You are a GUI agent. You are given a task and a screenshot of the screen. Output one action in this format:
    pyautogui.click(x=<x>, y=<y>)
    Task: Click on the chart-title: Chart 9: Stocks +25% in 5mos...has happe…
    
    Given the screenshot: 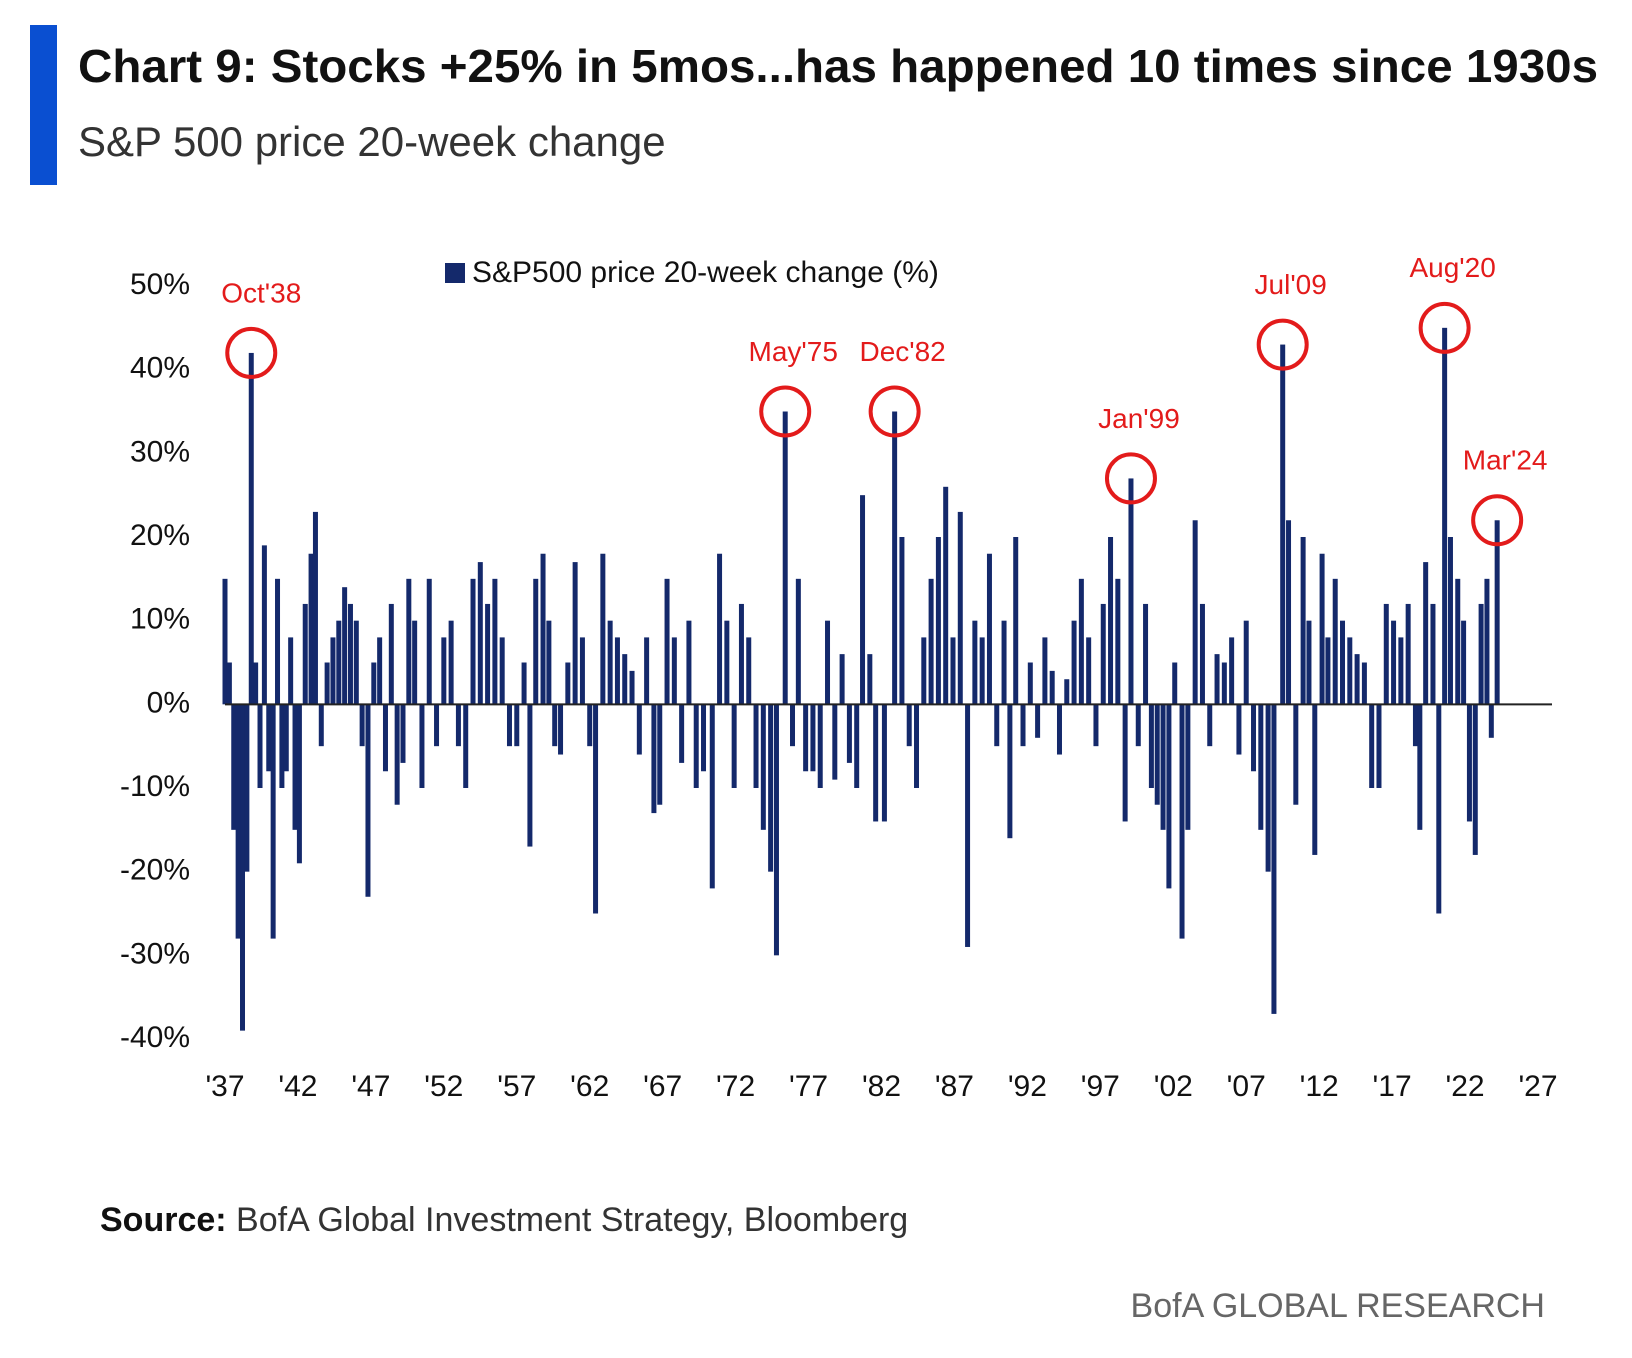 What is the action you would take?
    pyautogui.click(x=838, y=66)
    